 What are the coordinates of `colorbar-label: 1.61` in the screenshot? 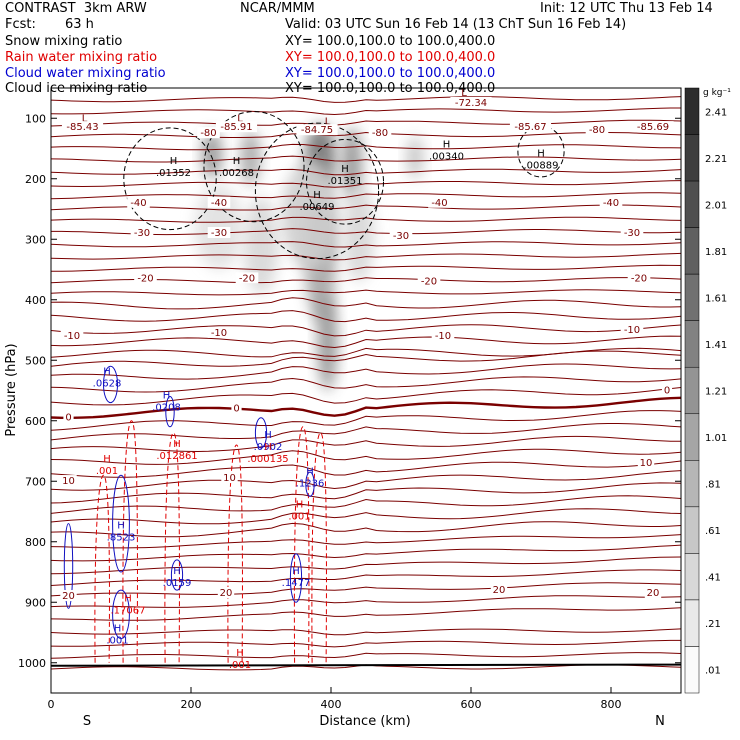 It's located at (716, 298).